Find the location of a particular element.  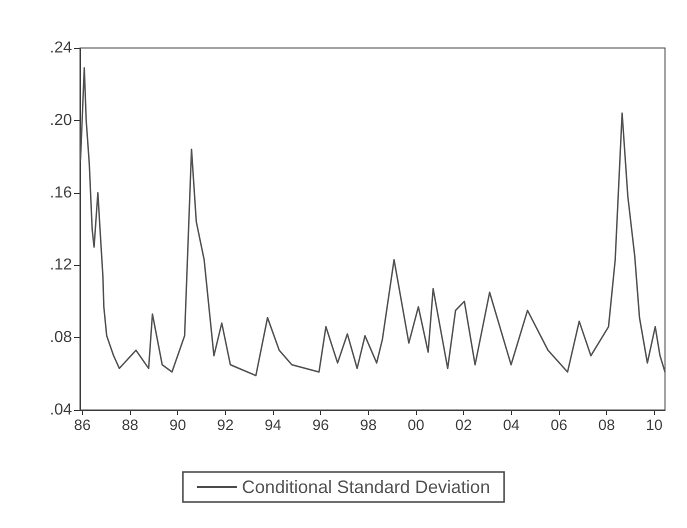

x-tick-label: 90 is located at coordinates (177, 425).